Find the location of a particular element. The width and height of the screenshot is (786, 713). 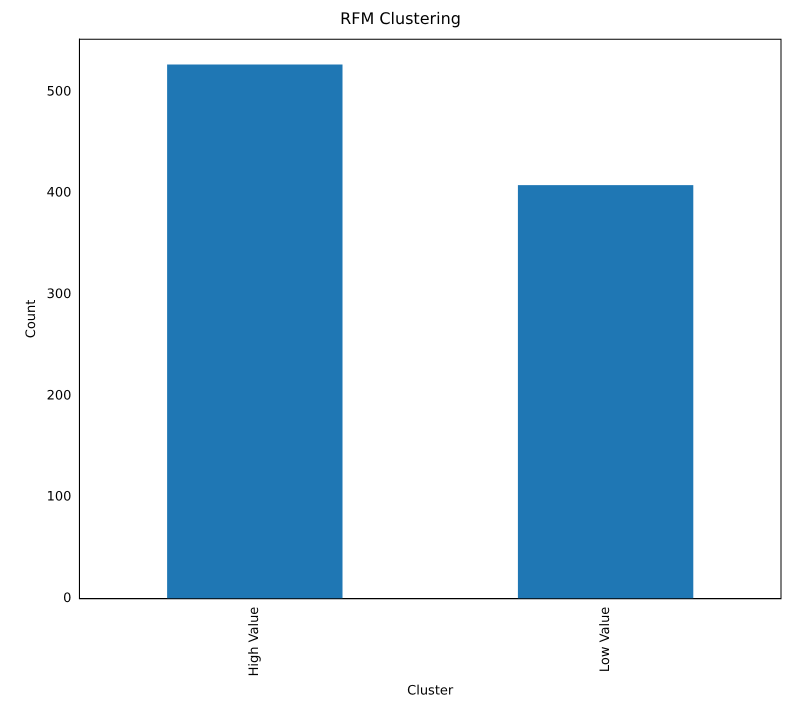

y-tick-label: 100 is located at coordinates (59, 497).